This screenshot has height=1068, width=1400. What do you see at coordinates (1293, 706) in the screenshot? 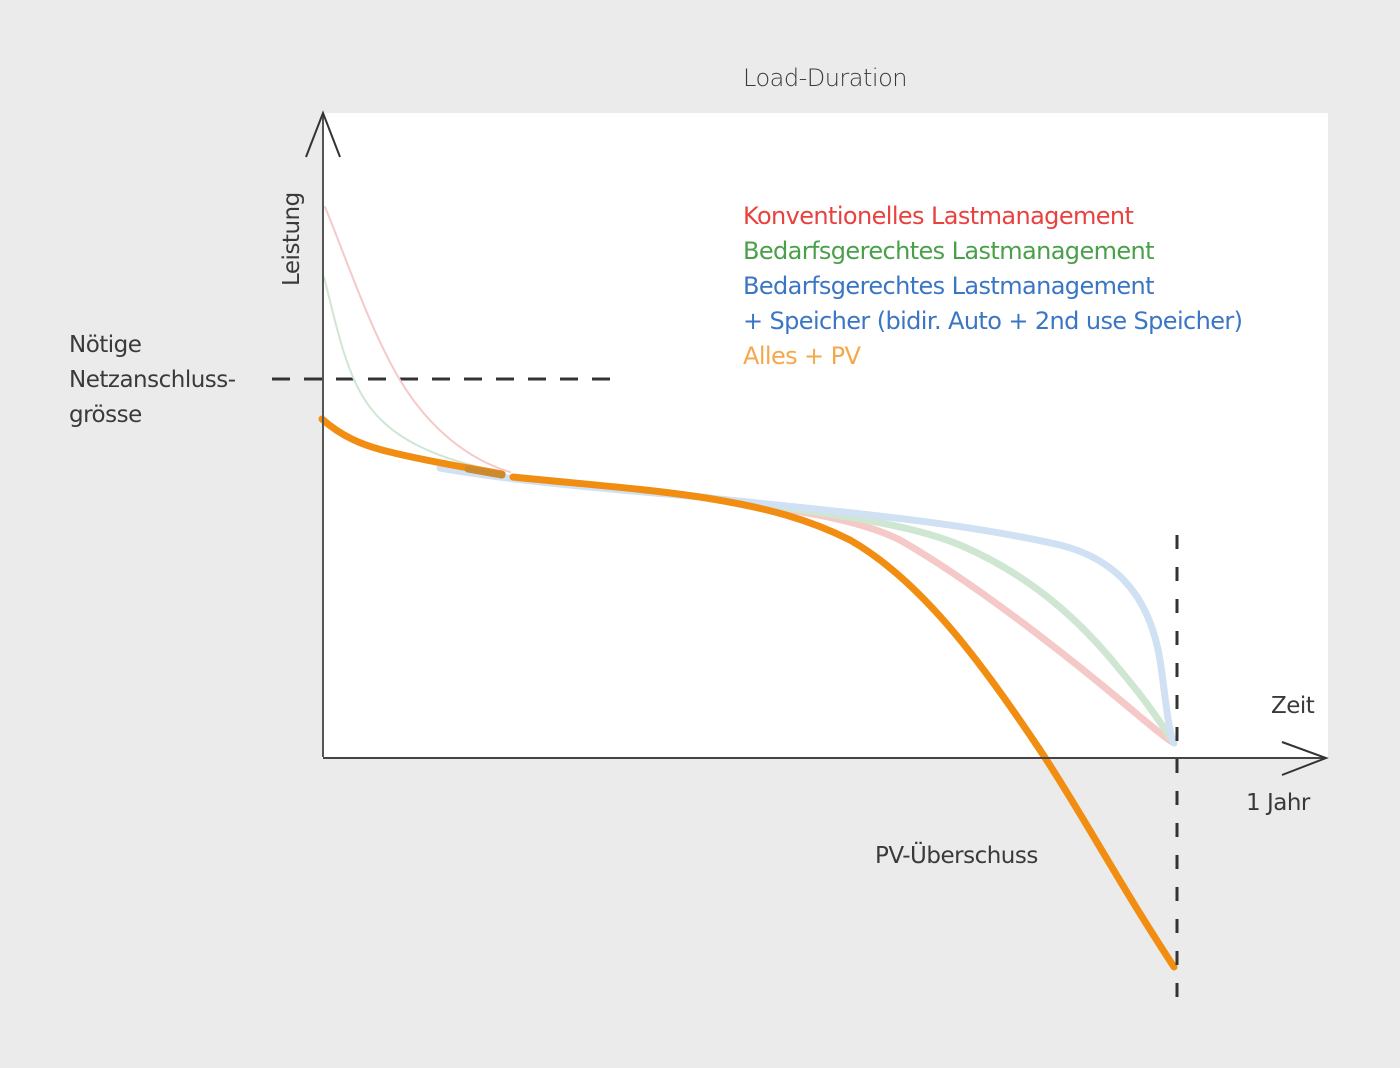
I see `x-axis-label: Zeit` at bounding box center [1293, 706].